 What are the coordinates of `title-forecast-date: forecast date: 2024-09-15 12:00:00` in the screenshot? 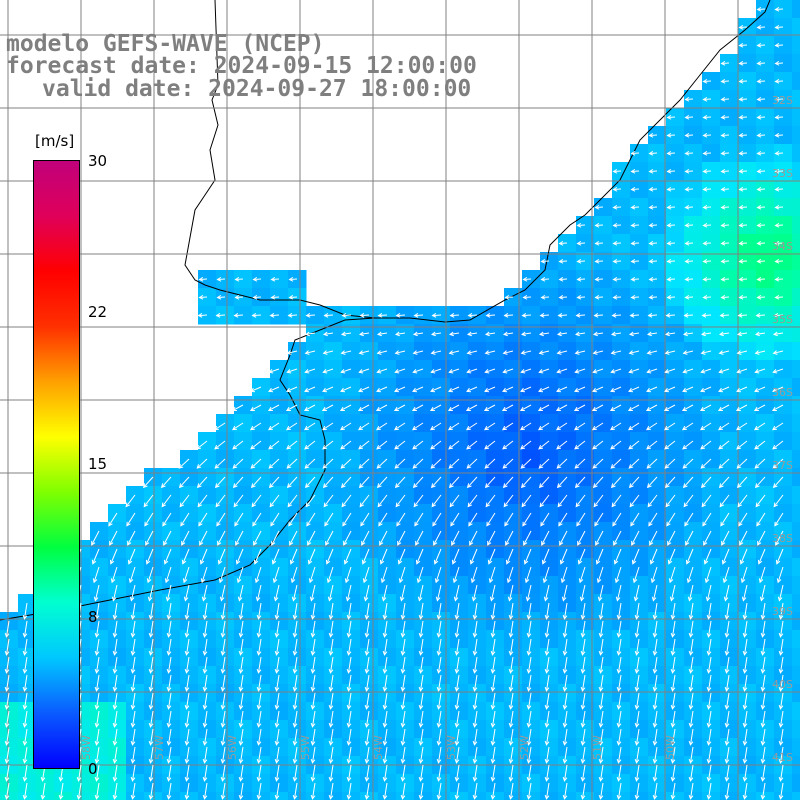 It's located at (241, 66).